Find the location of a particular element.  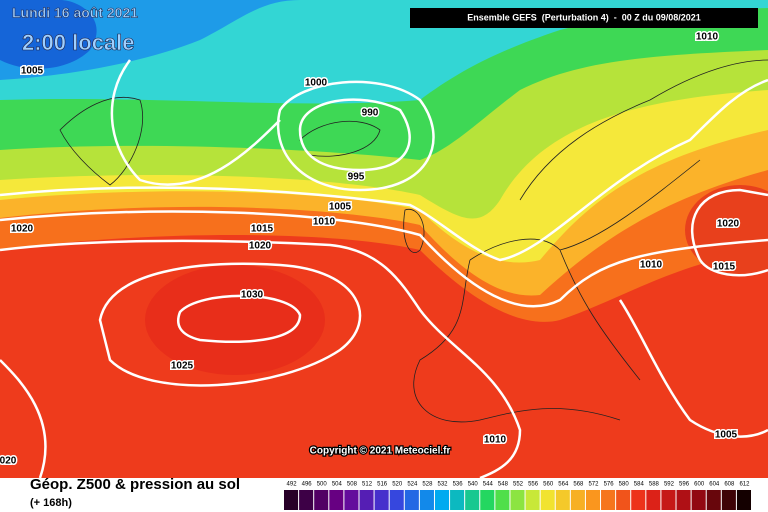

scale-label: 544 is located at coordinates (488, 485).